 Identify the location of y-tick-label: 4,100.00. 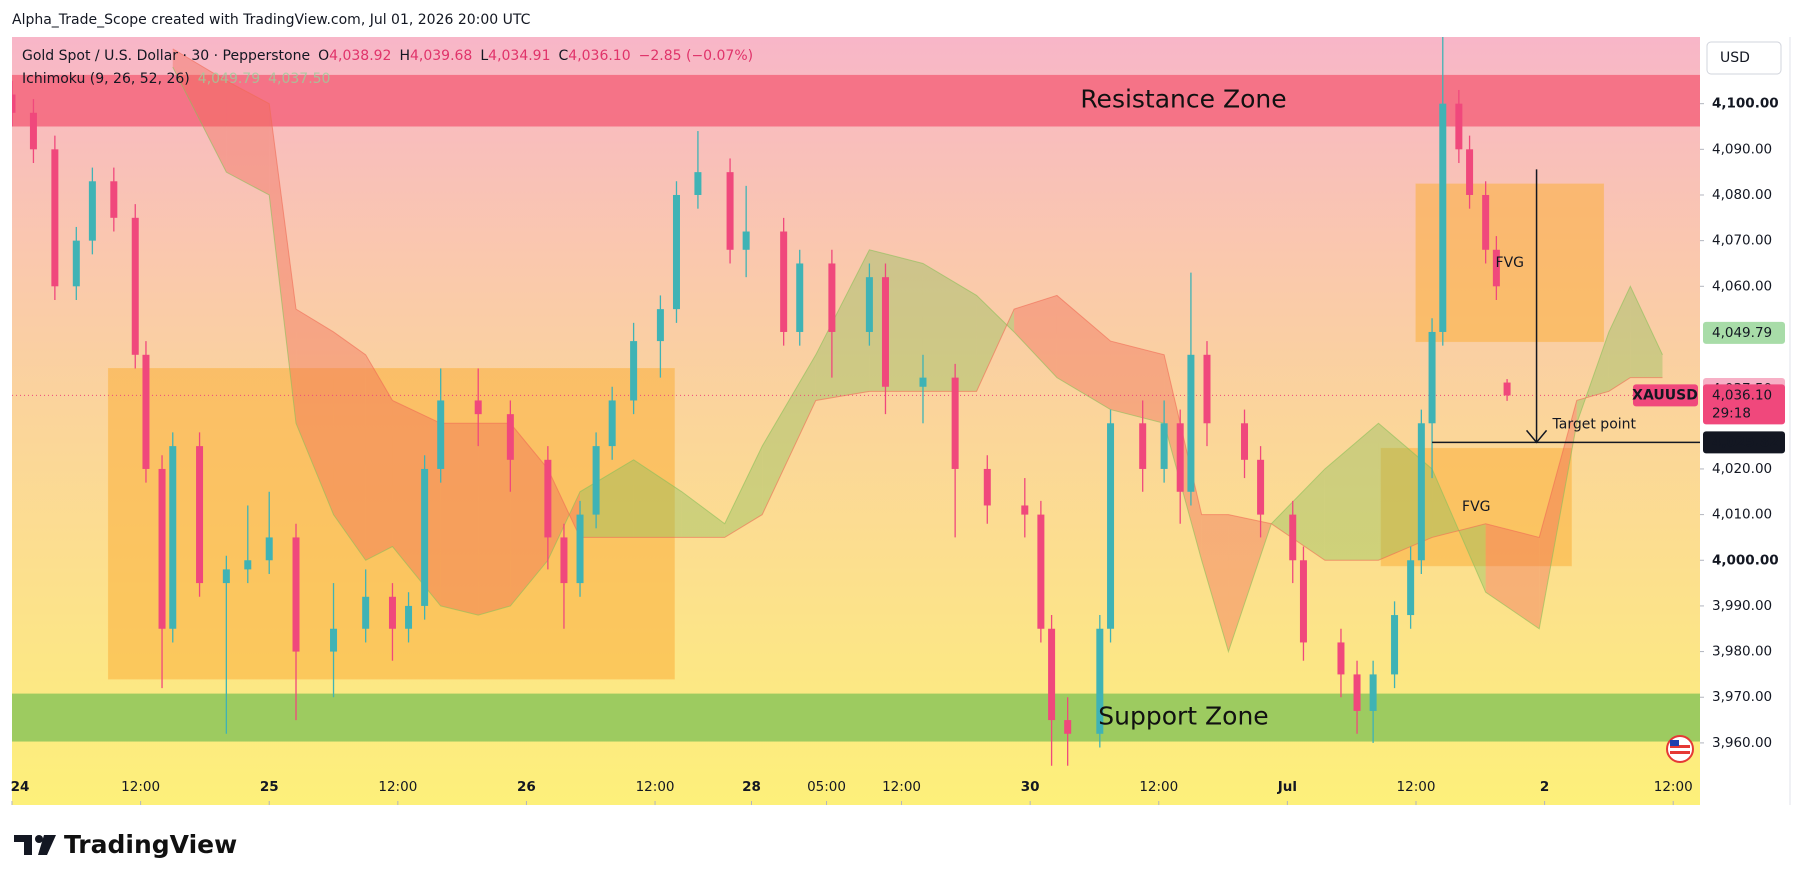
(1745, 104).